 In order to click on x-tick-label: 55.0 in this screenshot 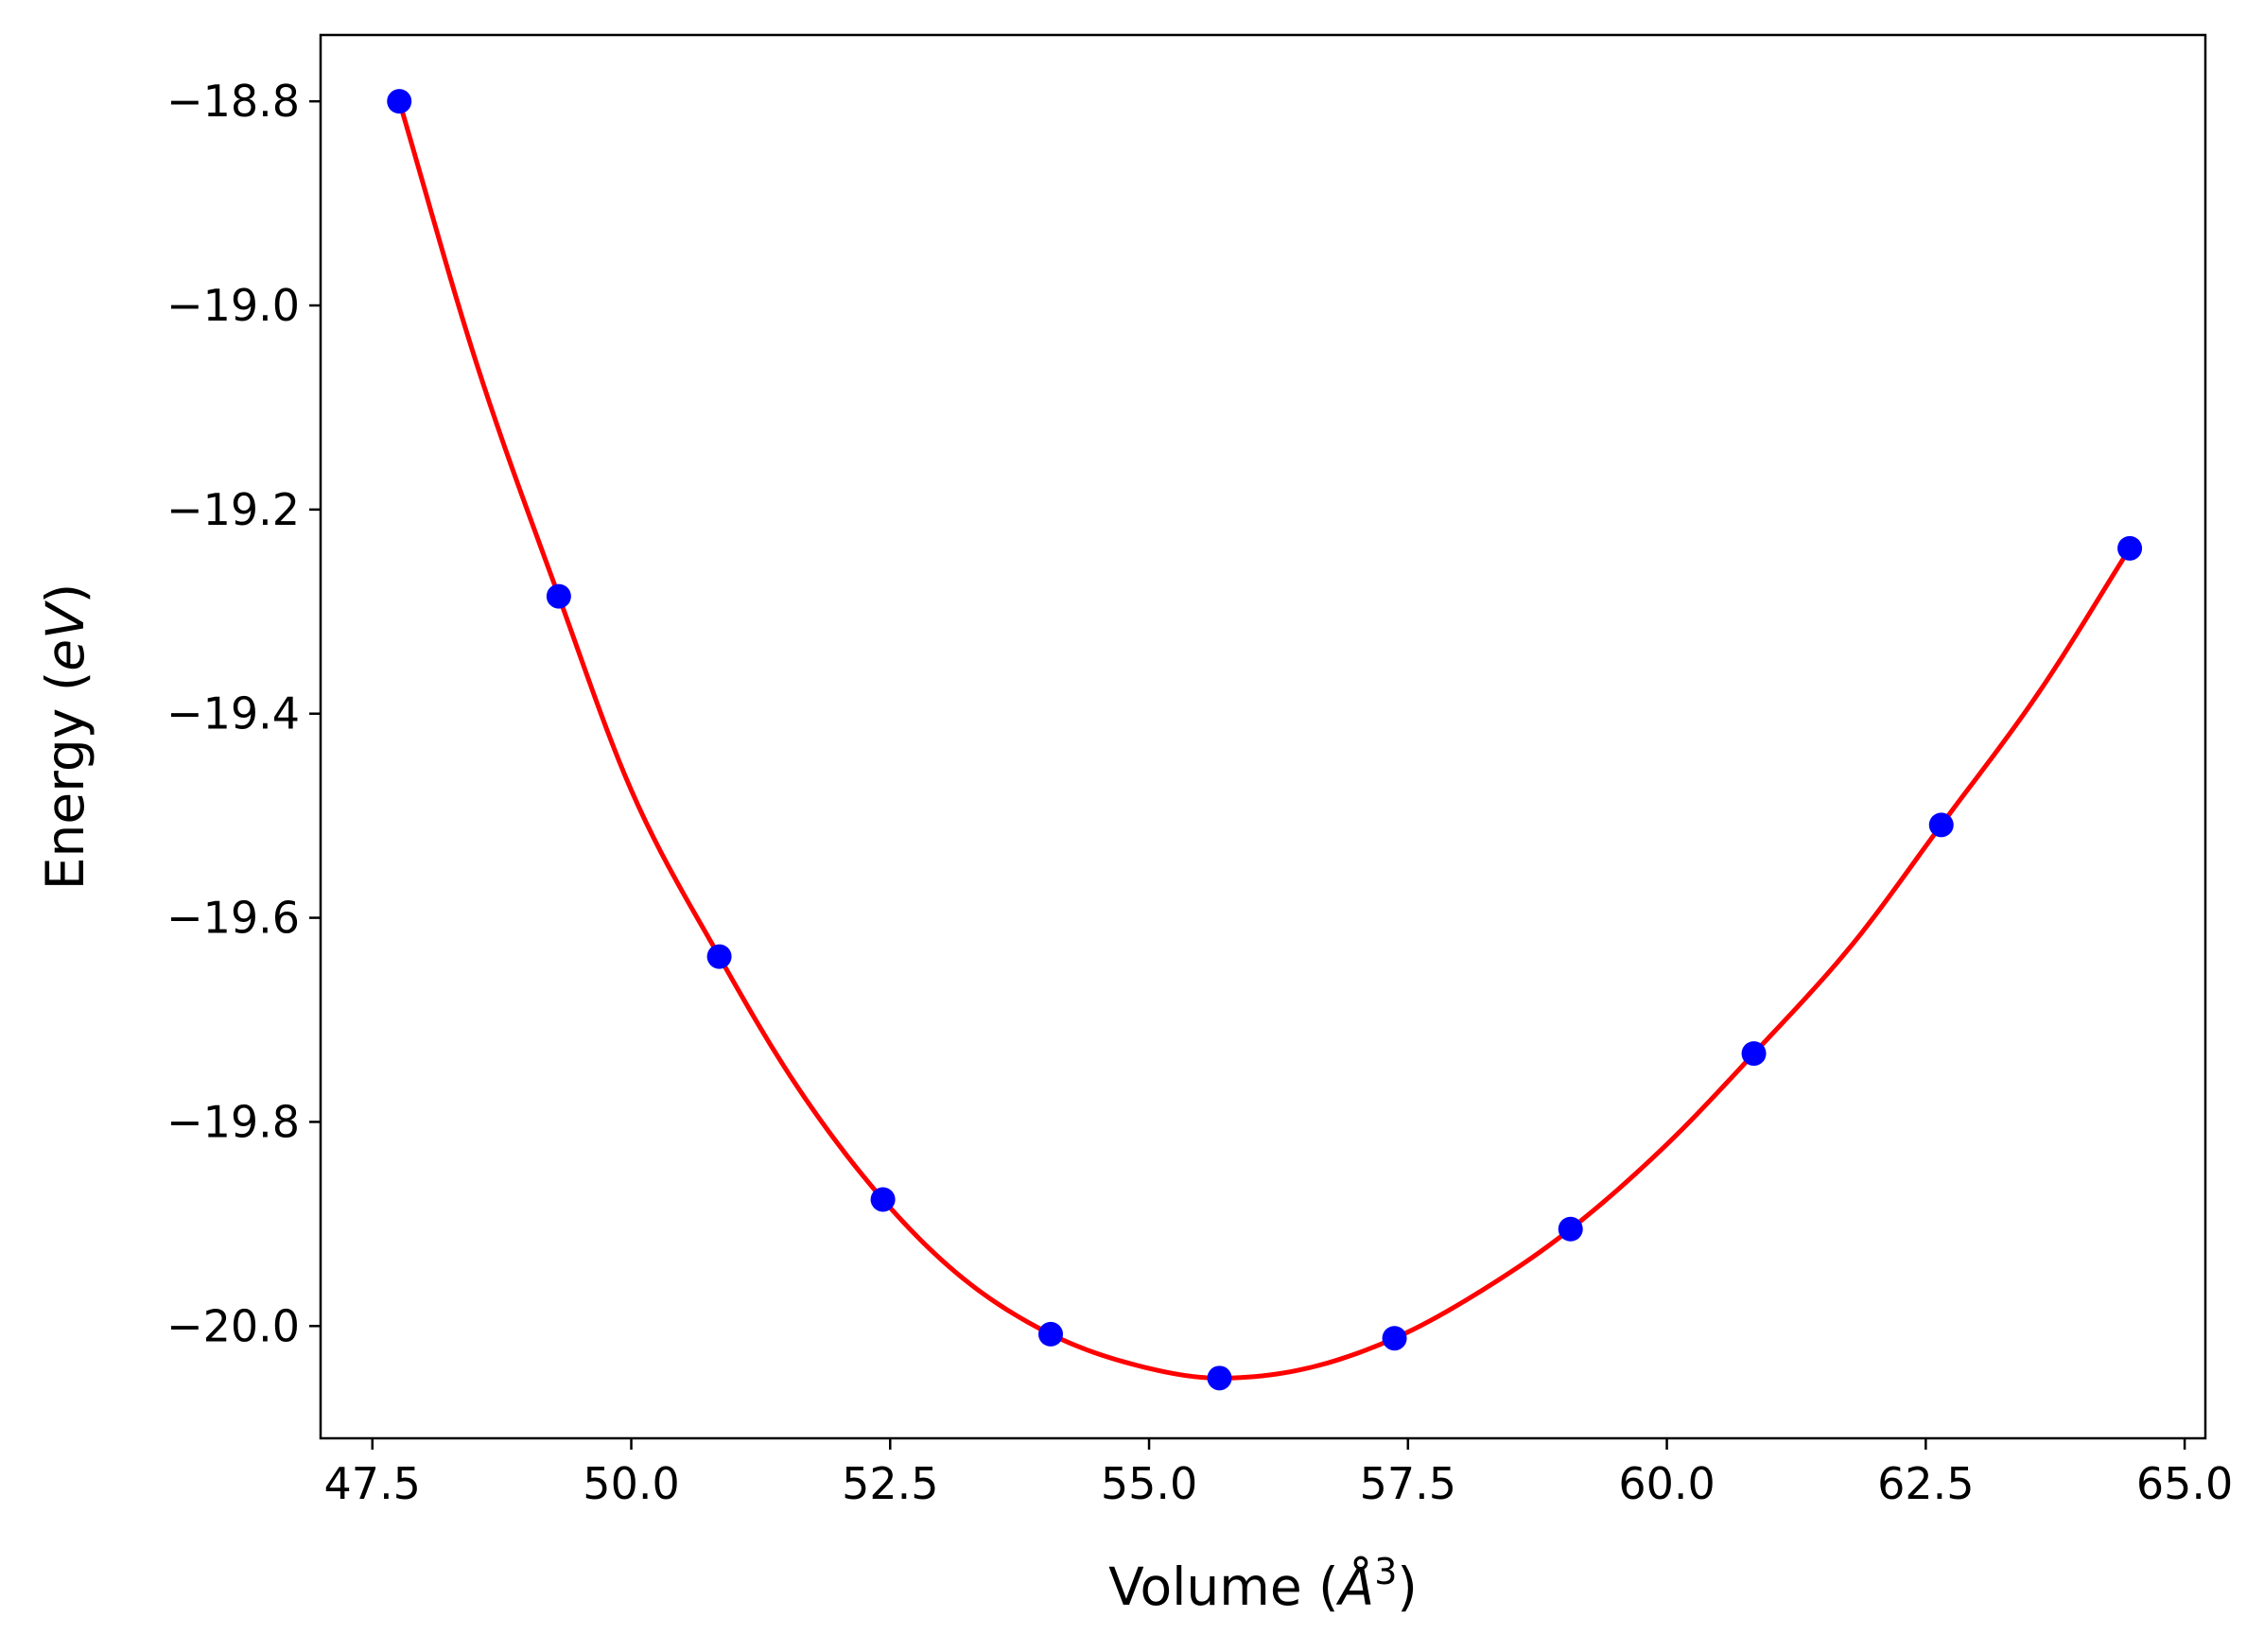, I will do `click(1149, 1484)`.